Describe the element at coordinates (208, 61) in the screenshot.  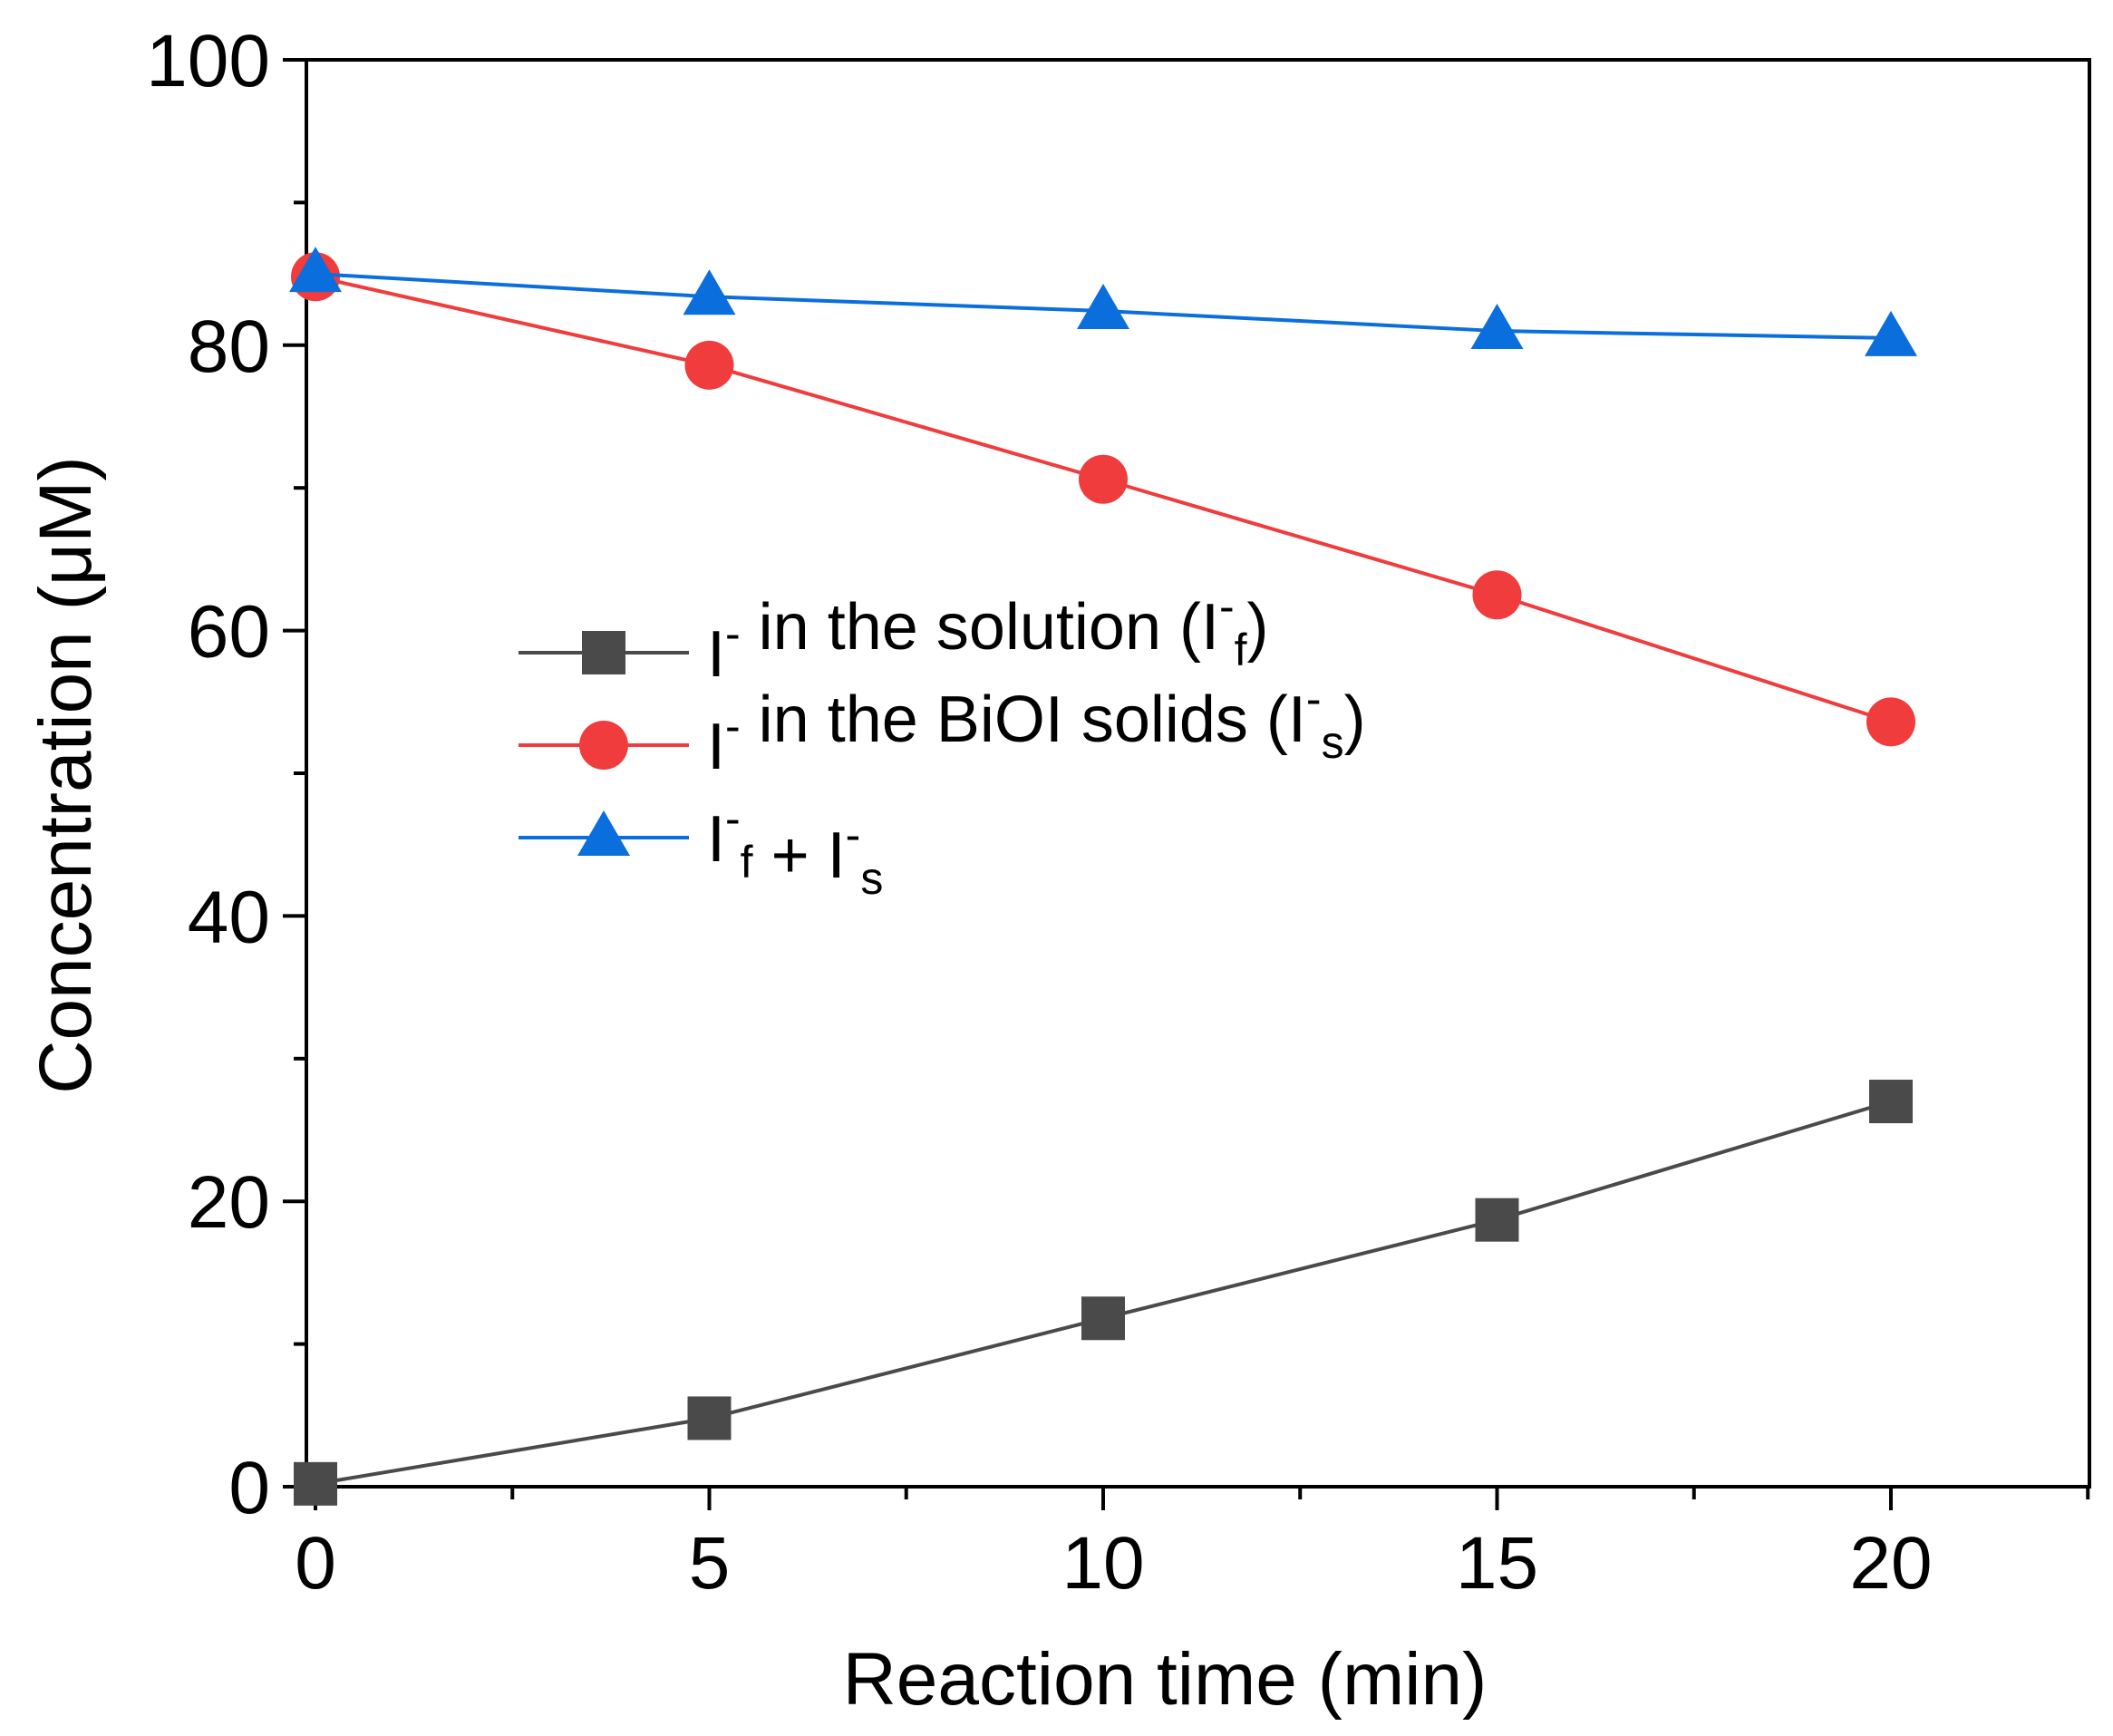
I see `y-tick-label: 100` at that location.